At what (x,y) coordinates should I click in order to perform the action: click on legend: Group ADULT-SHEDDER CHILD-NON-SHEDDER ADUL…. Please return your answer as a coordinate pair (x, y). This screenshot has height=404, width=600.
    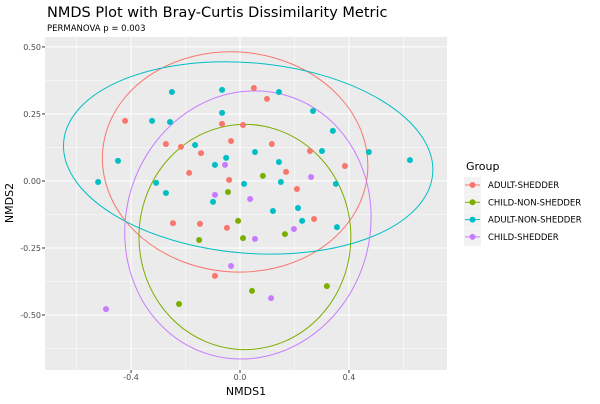
    Looking at the image, I should click on (523, 203).